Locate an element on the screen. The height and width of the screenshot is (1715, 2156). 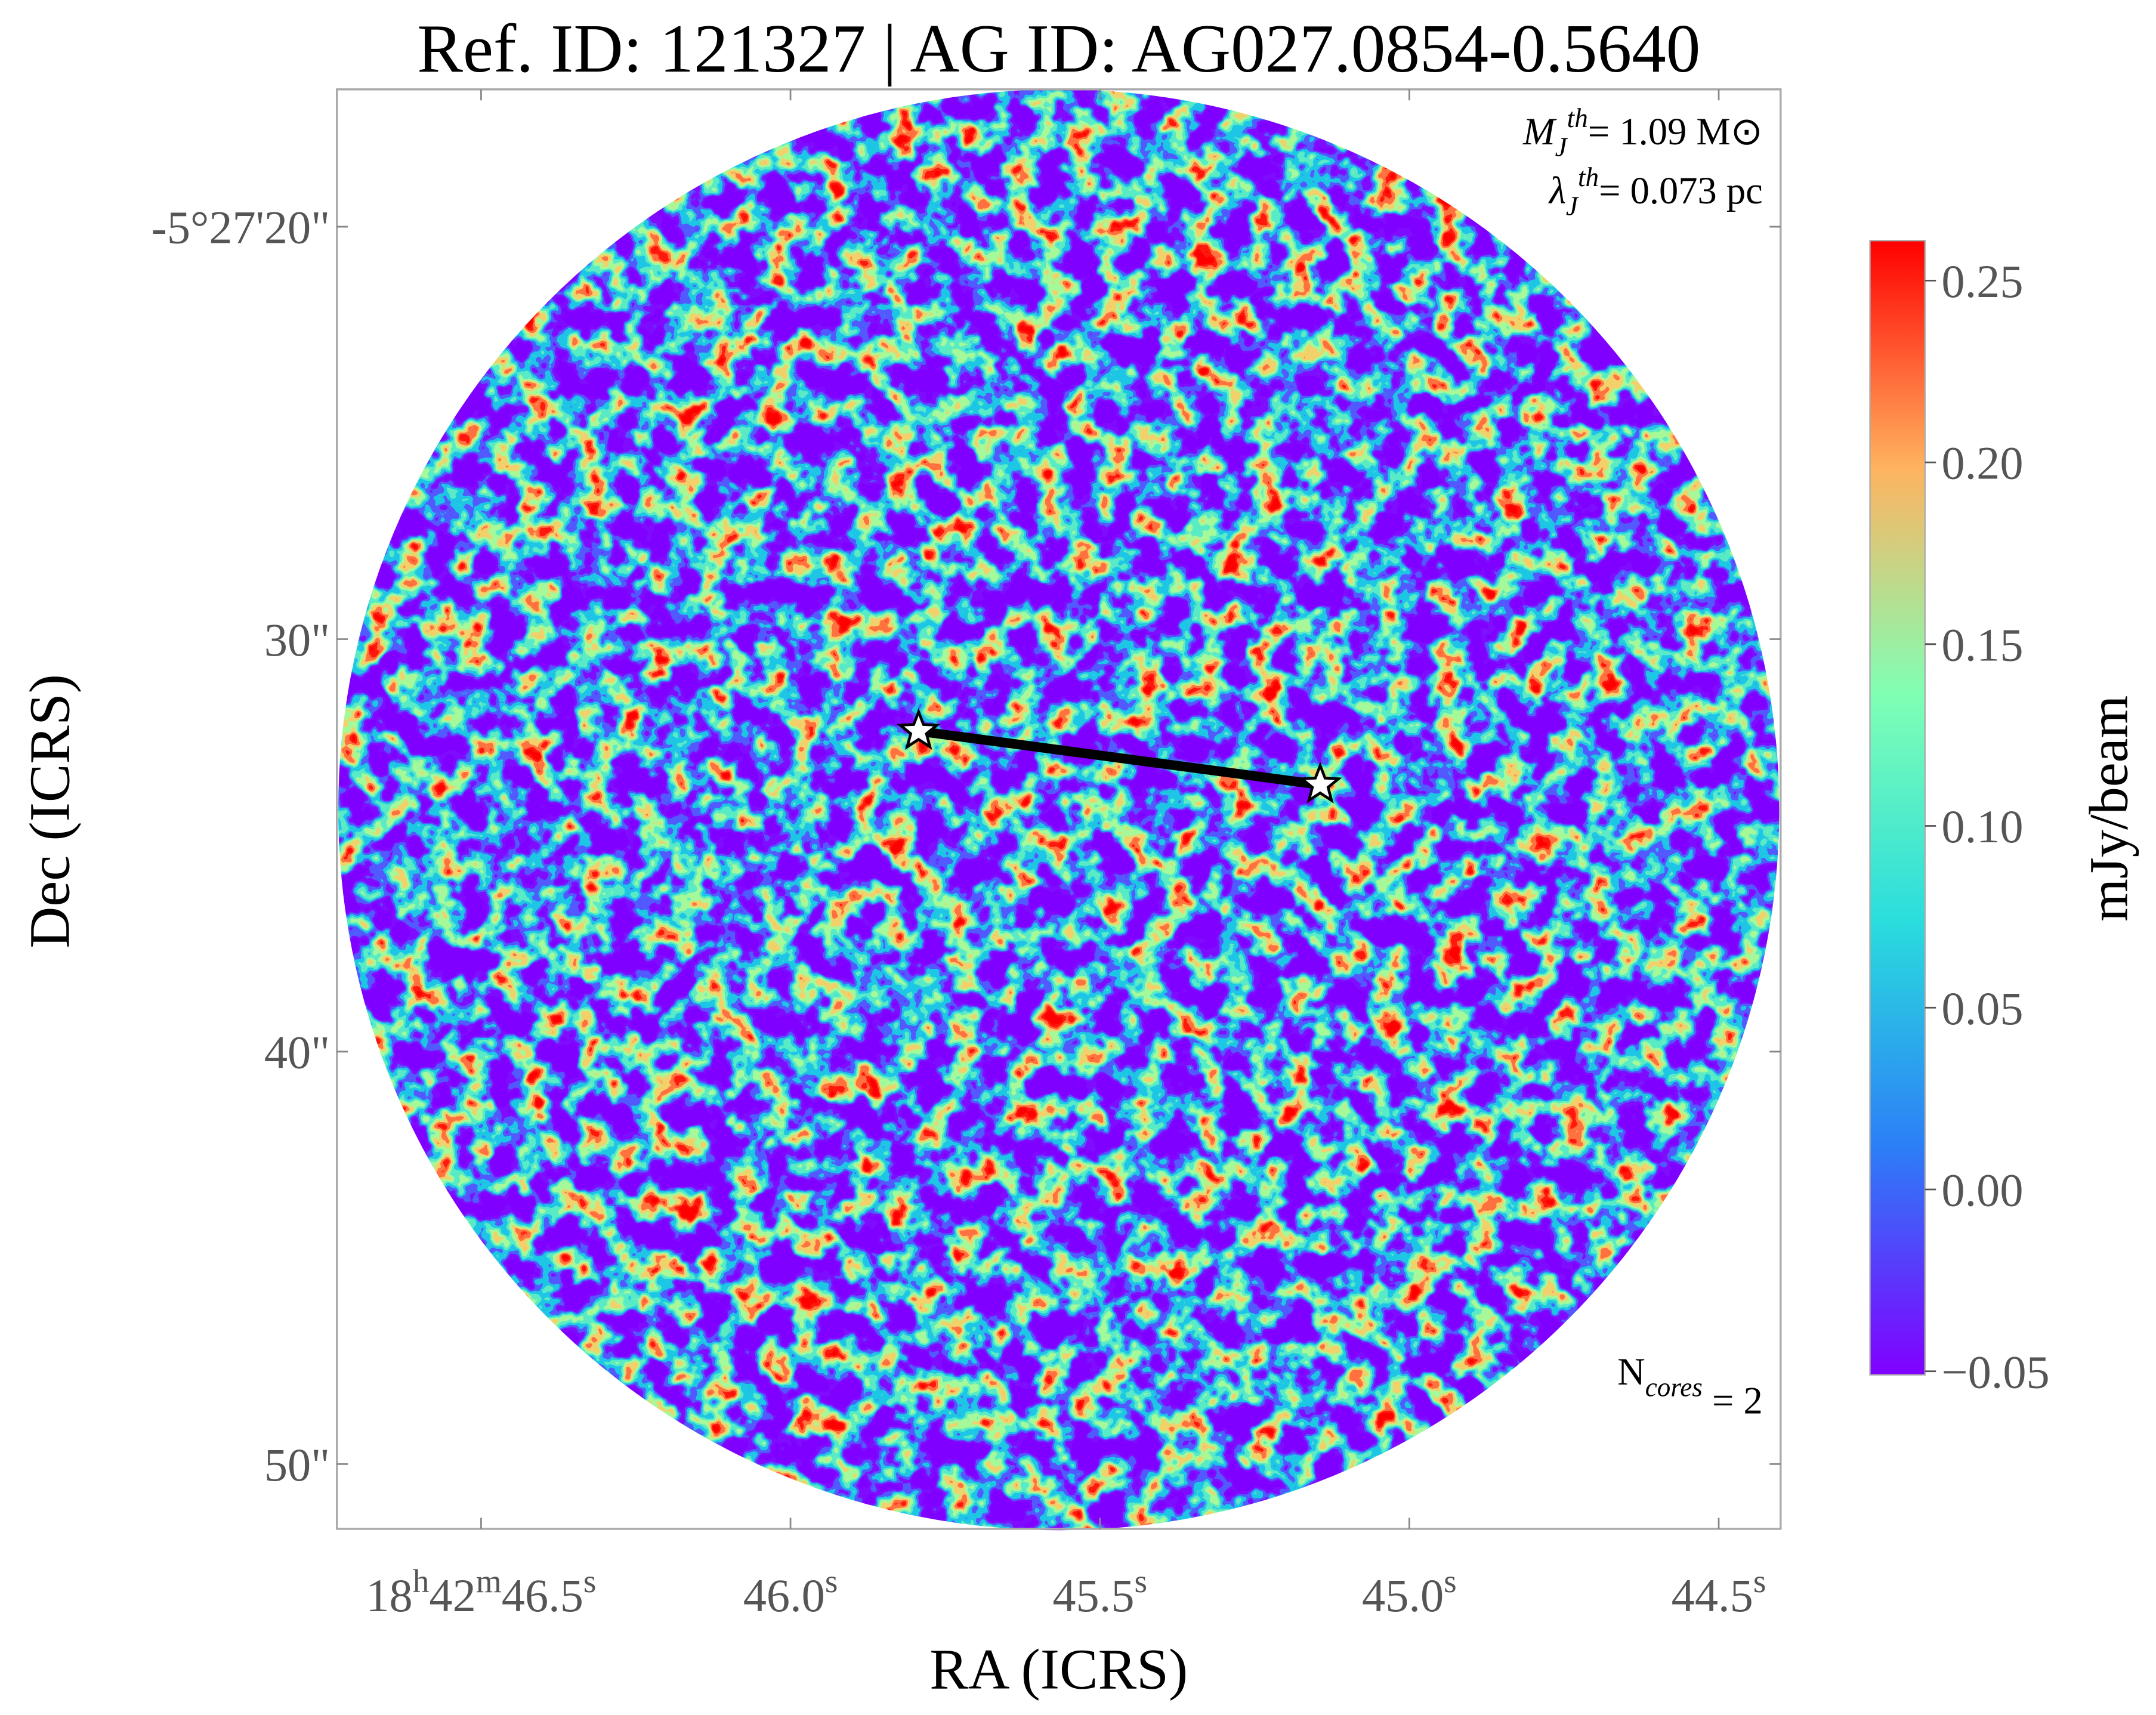
y-axis-title: Dec (ICRS) is located at coordinates (49, 811).